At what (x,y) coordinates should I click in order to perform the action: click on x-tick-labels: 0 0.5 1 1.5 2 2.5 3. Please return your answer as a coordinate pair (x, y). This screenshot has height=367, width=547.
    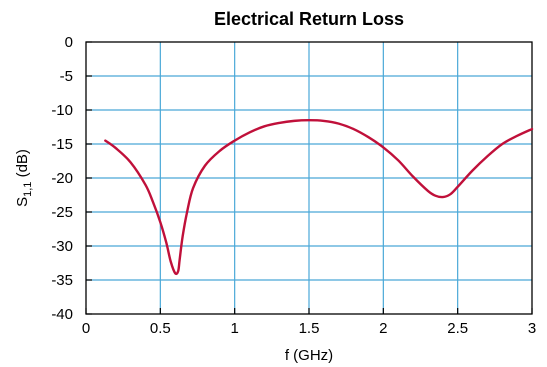
    Looking at the image, I should click on (309, 328).